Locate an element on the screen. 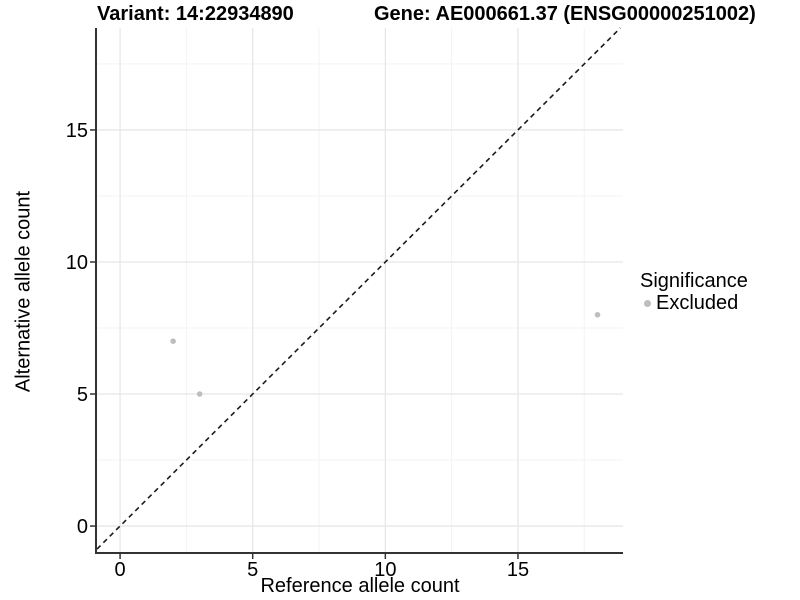 This screenshot has height=600, width=800. plot-title-variant: Variant: 14:22934890 is located at coordinates (195, 14).